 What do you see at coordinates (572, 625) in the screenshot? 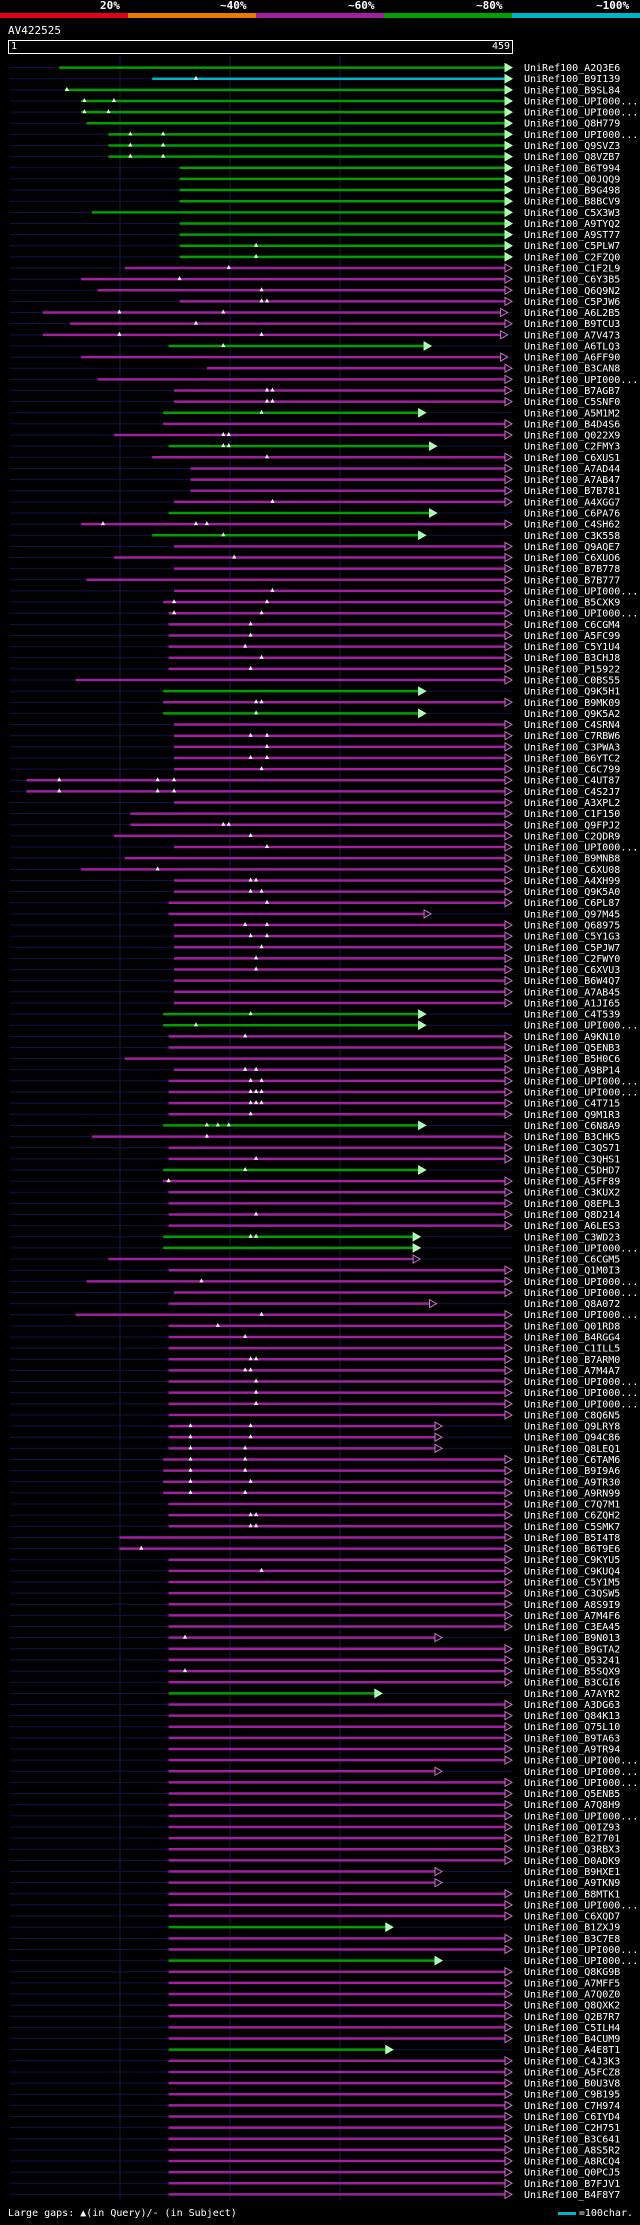
I see `hit-label: UniRef100_C6CGM4` at bounding box center [572, 625].